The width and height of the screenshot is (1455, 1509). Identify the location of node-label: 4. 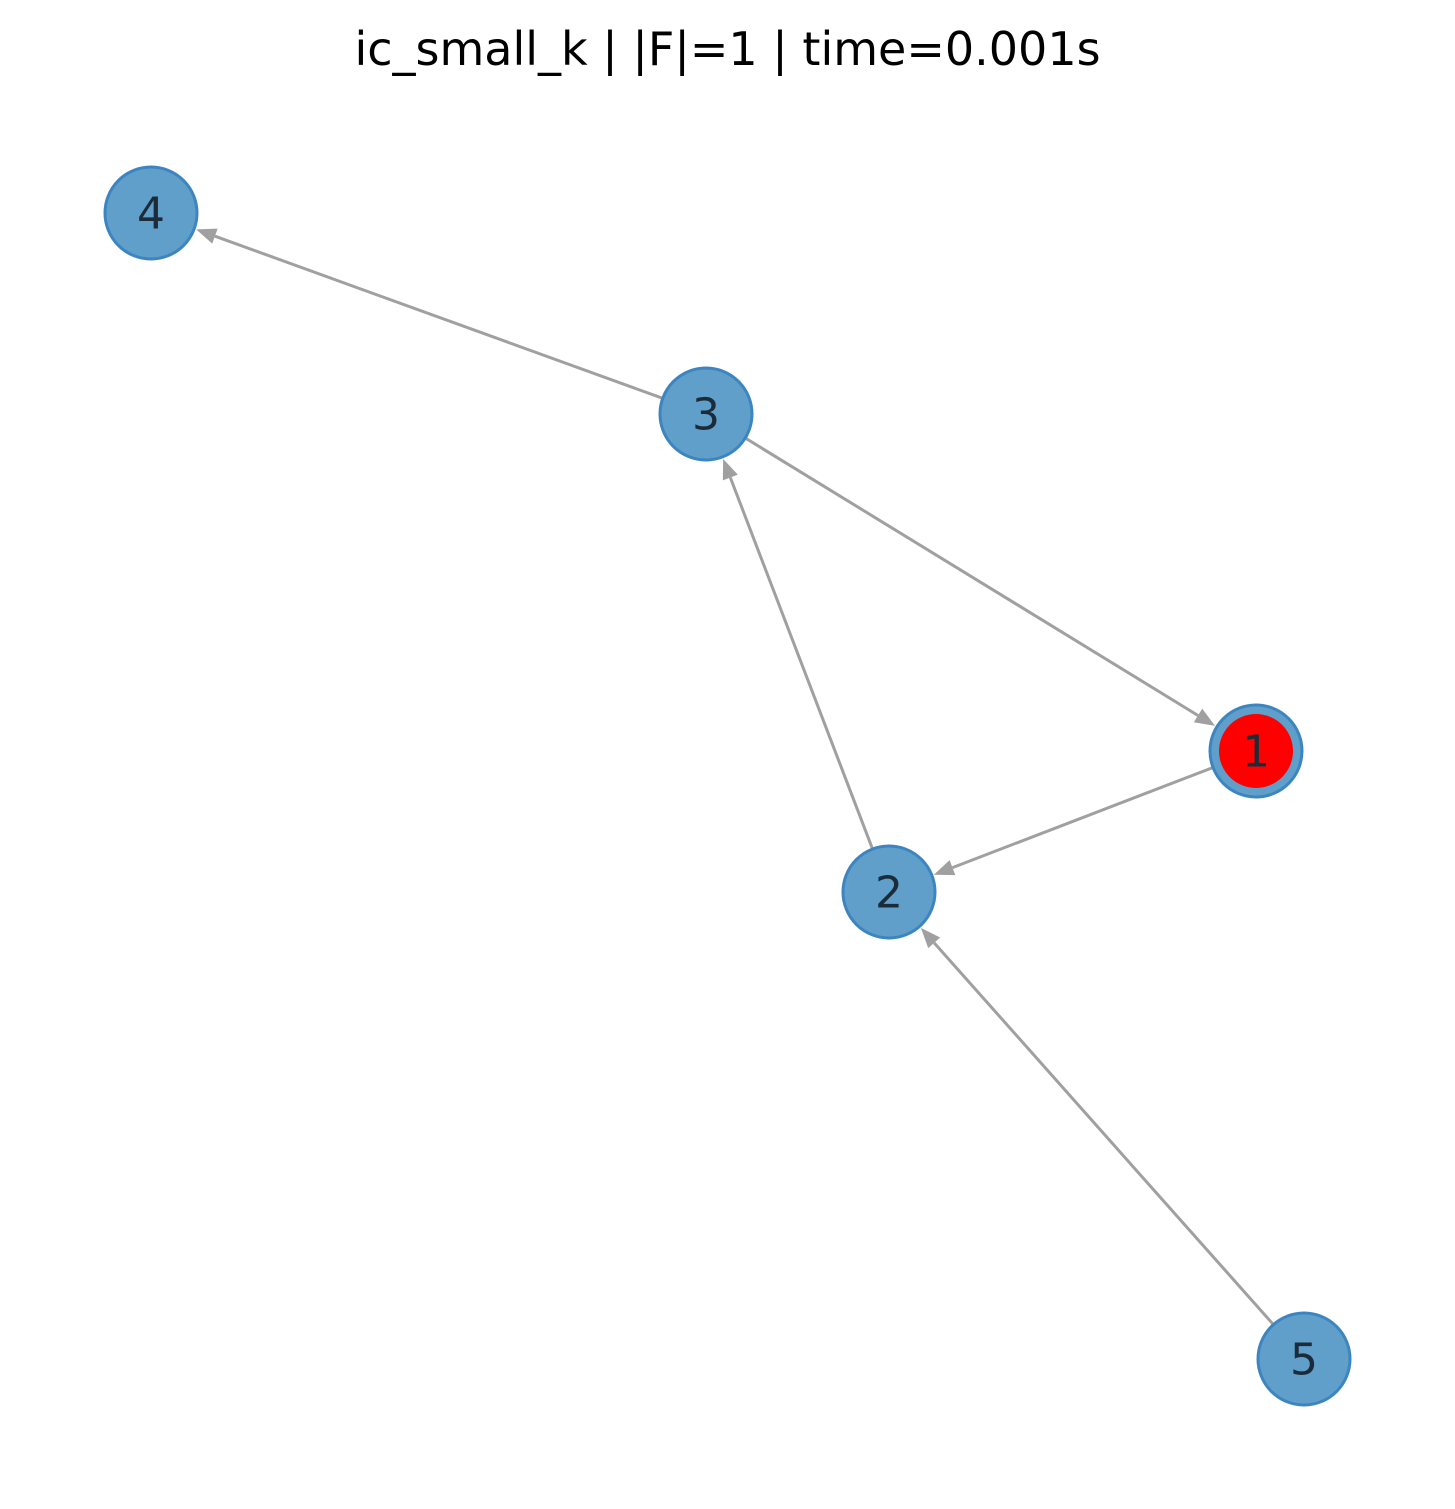
(151, 214).